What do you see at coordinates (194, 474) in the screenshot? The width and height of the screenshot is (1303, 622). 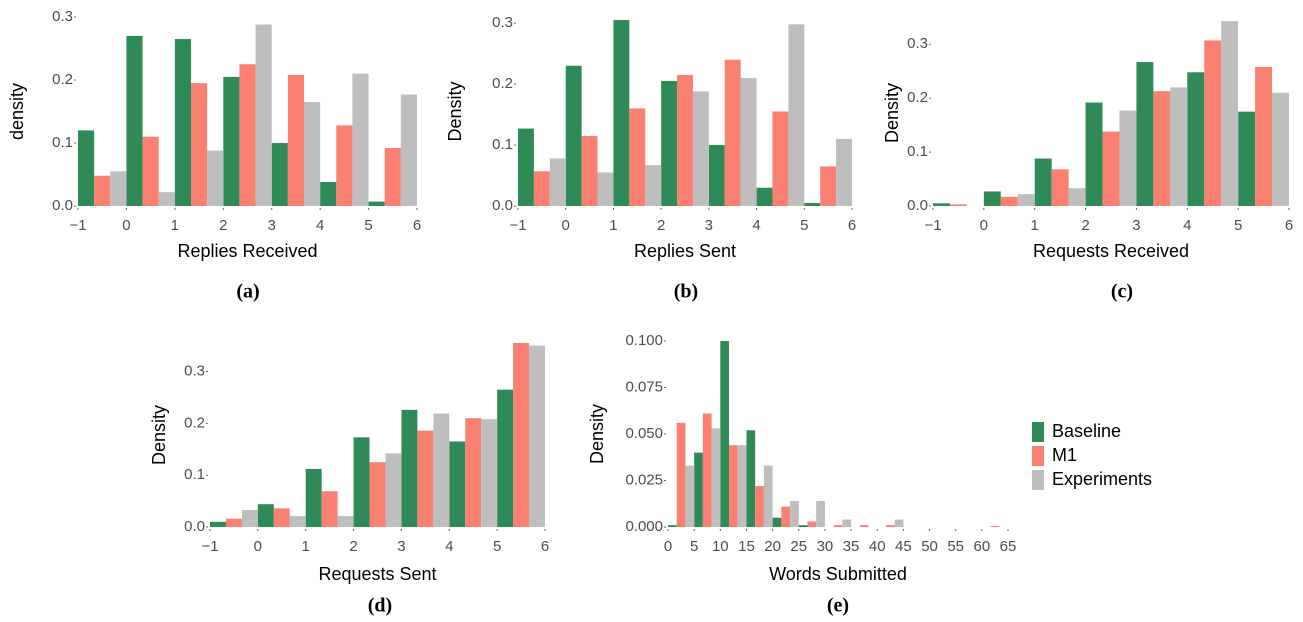 I see `y-tick-label: 0.1` at bounding box center [194, 474].